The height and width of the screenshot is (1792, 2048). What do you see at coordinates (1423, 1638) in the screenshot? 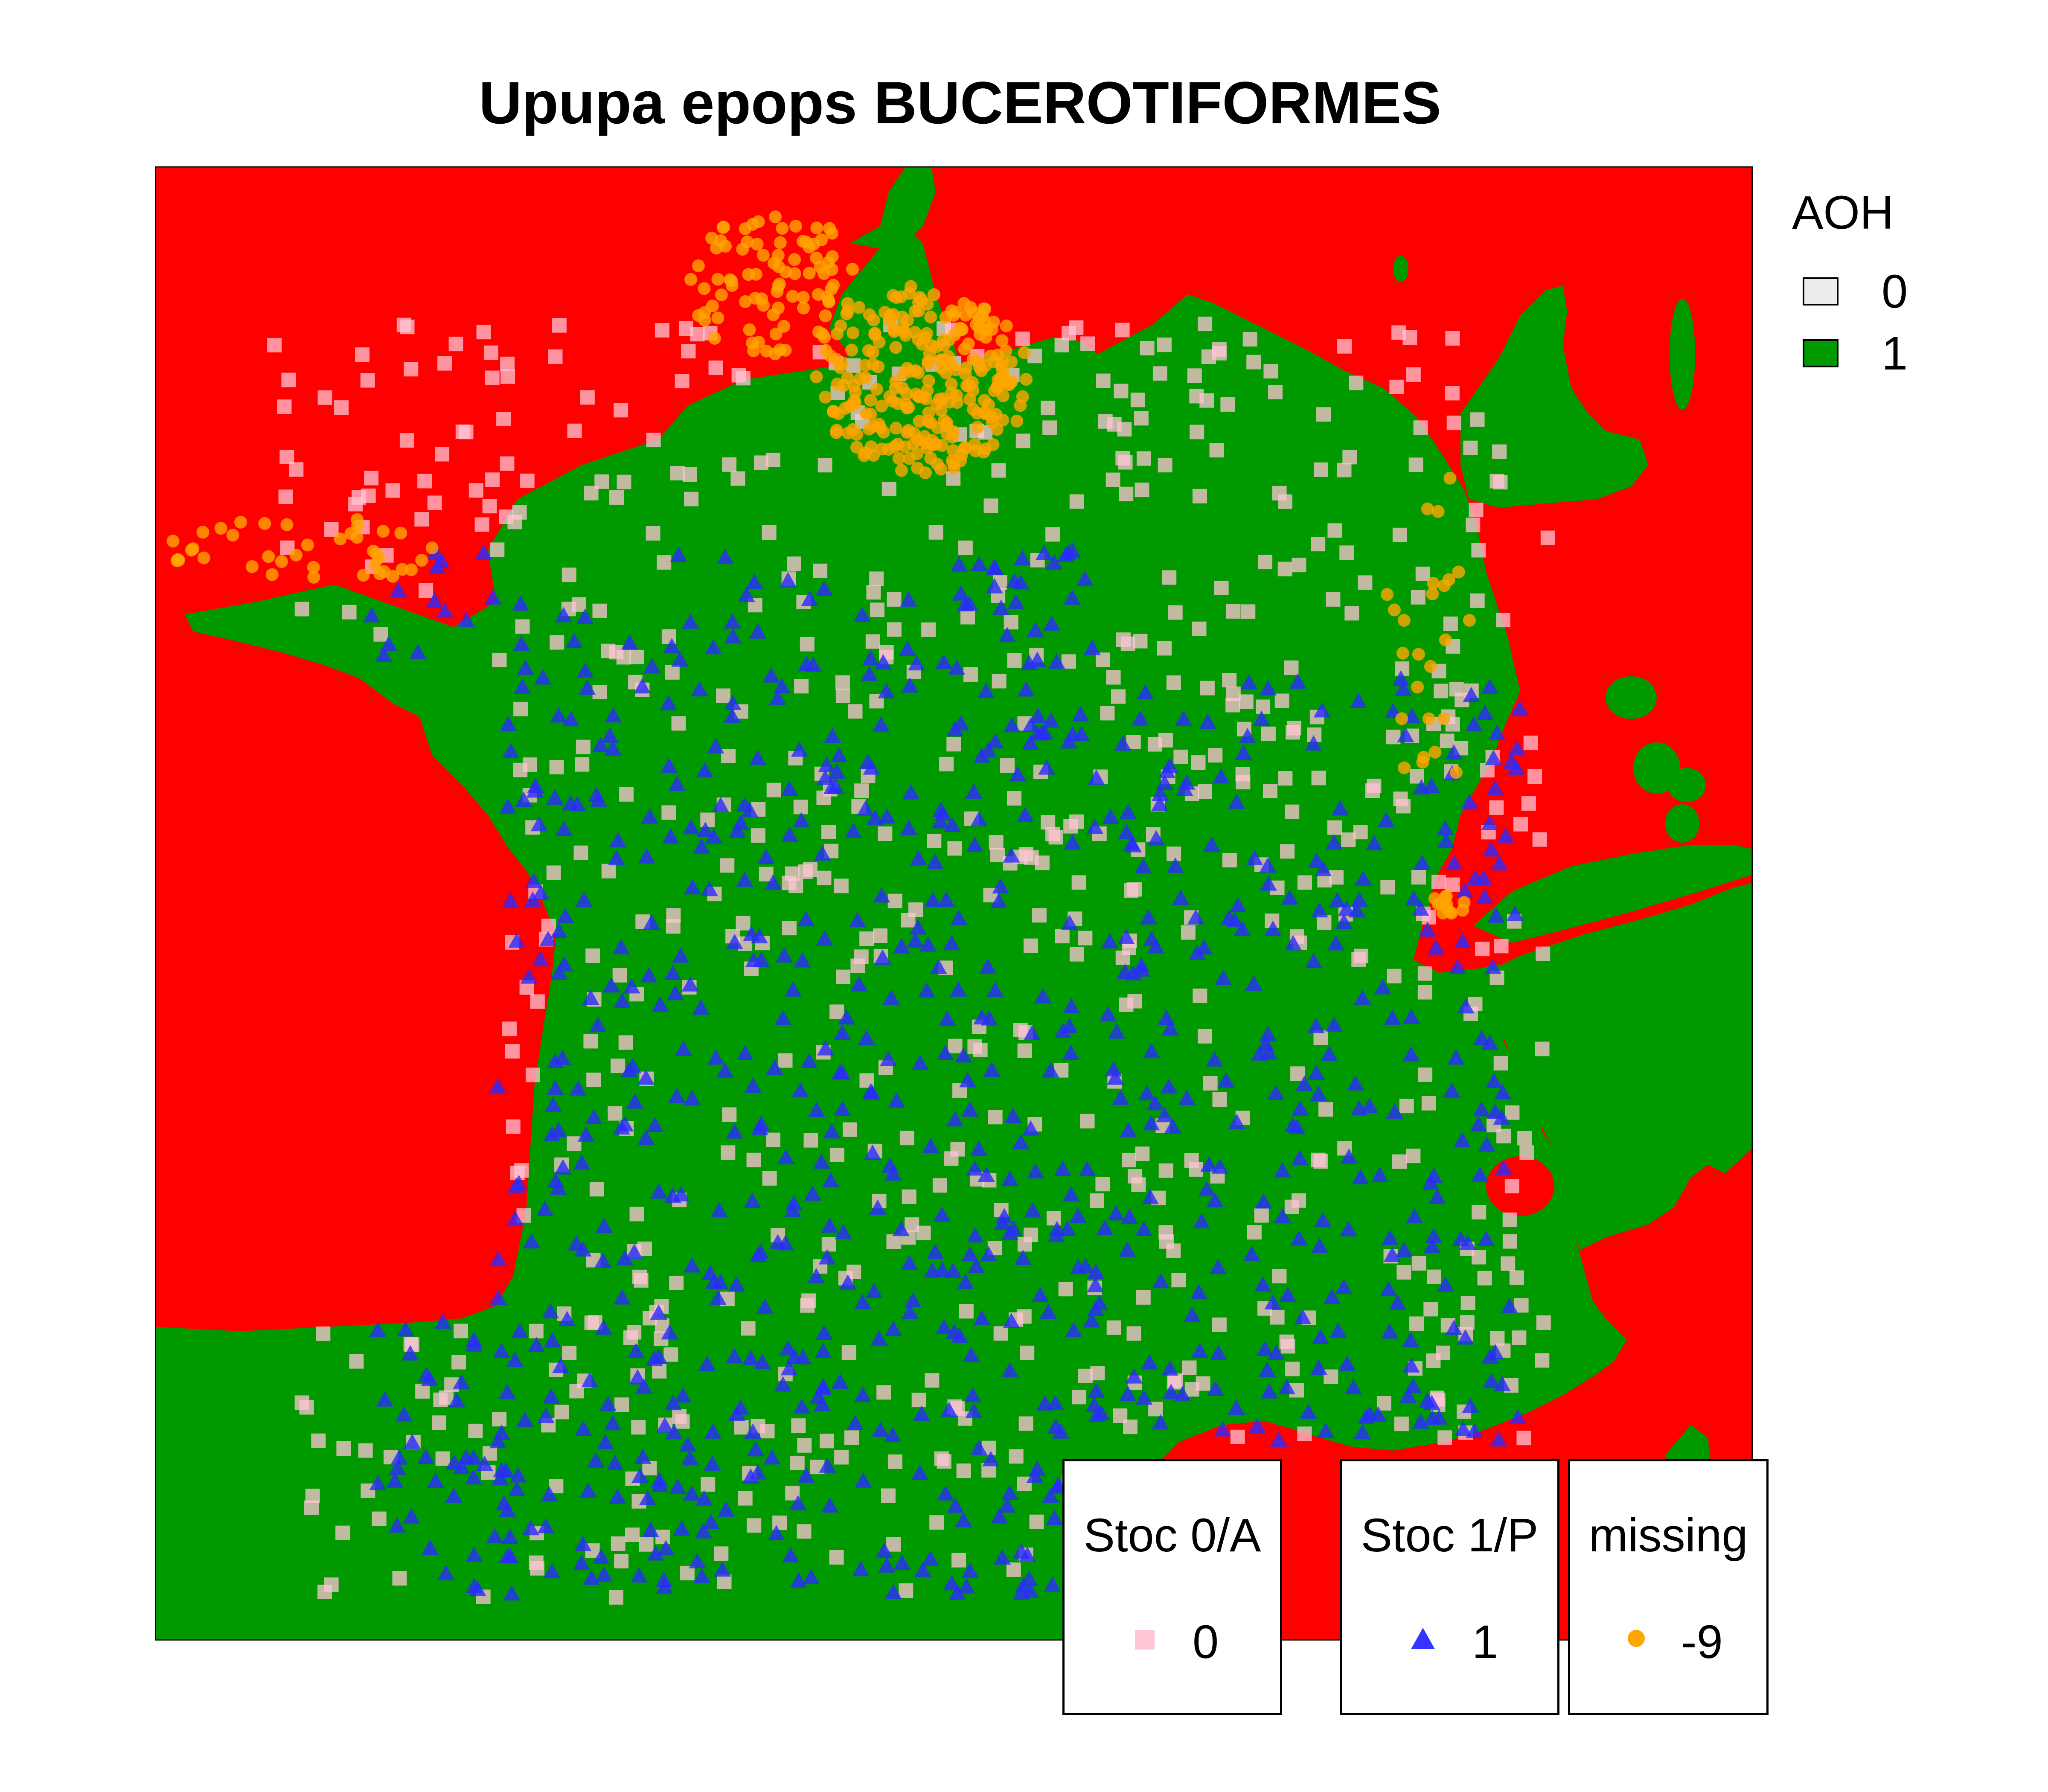
I see `triangle-marker-icon` at bounding box center [1423, 1638].